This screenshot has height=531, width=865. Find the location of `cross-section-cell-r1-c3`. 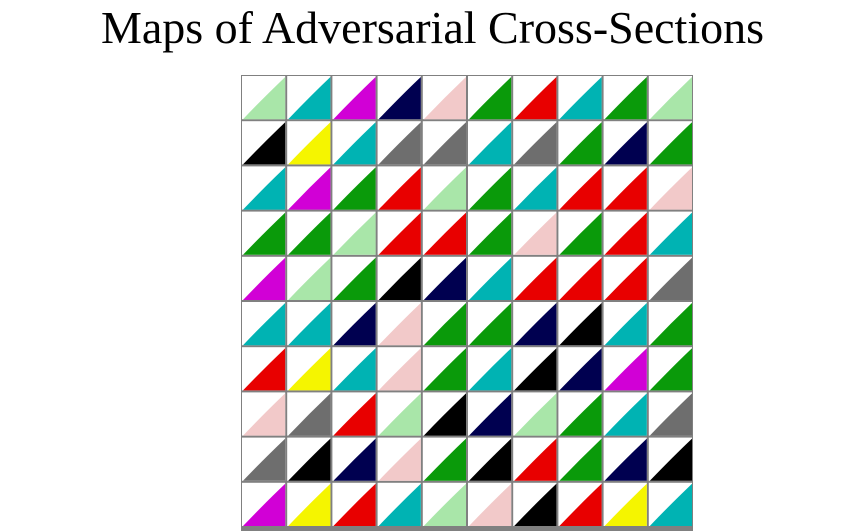

cross-section-cell-r1-c3 is located at coordinates (354, 98).